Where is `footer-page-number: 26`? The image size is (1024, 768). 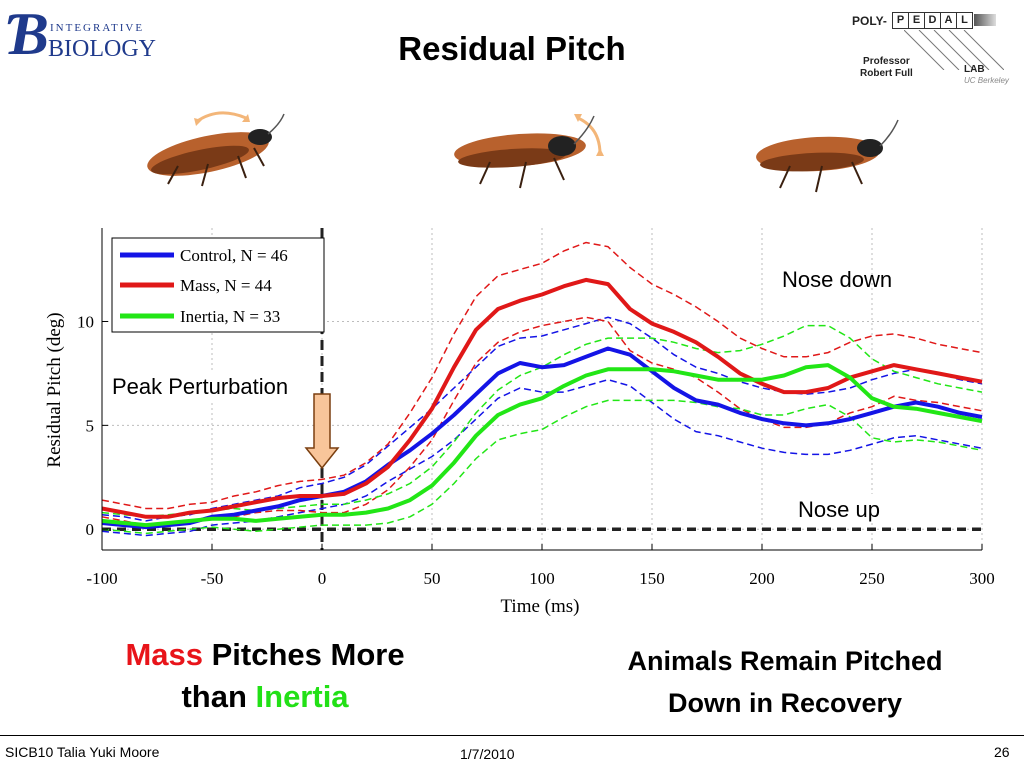
footer-page-number: 26 is located at coordinates (1002, 752).